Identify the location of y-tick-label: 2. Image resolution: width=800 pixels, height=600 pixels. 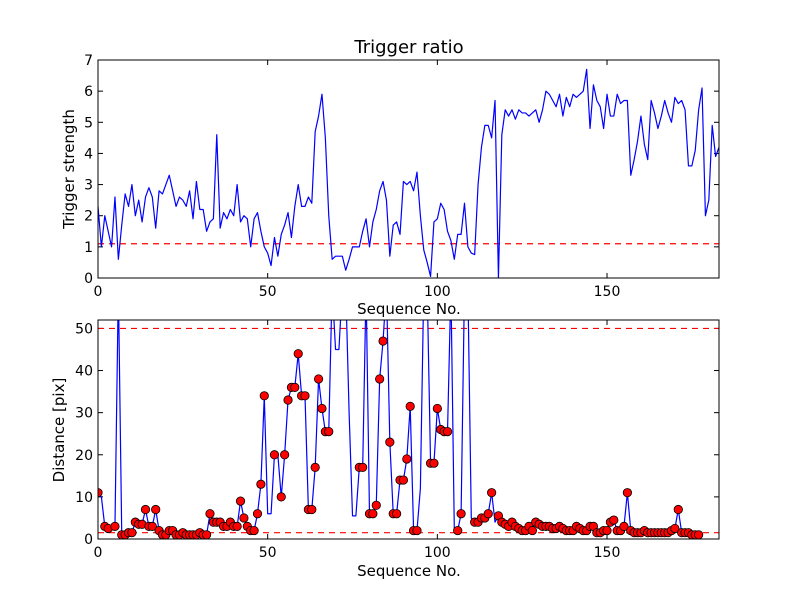
(88, 217).